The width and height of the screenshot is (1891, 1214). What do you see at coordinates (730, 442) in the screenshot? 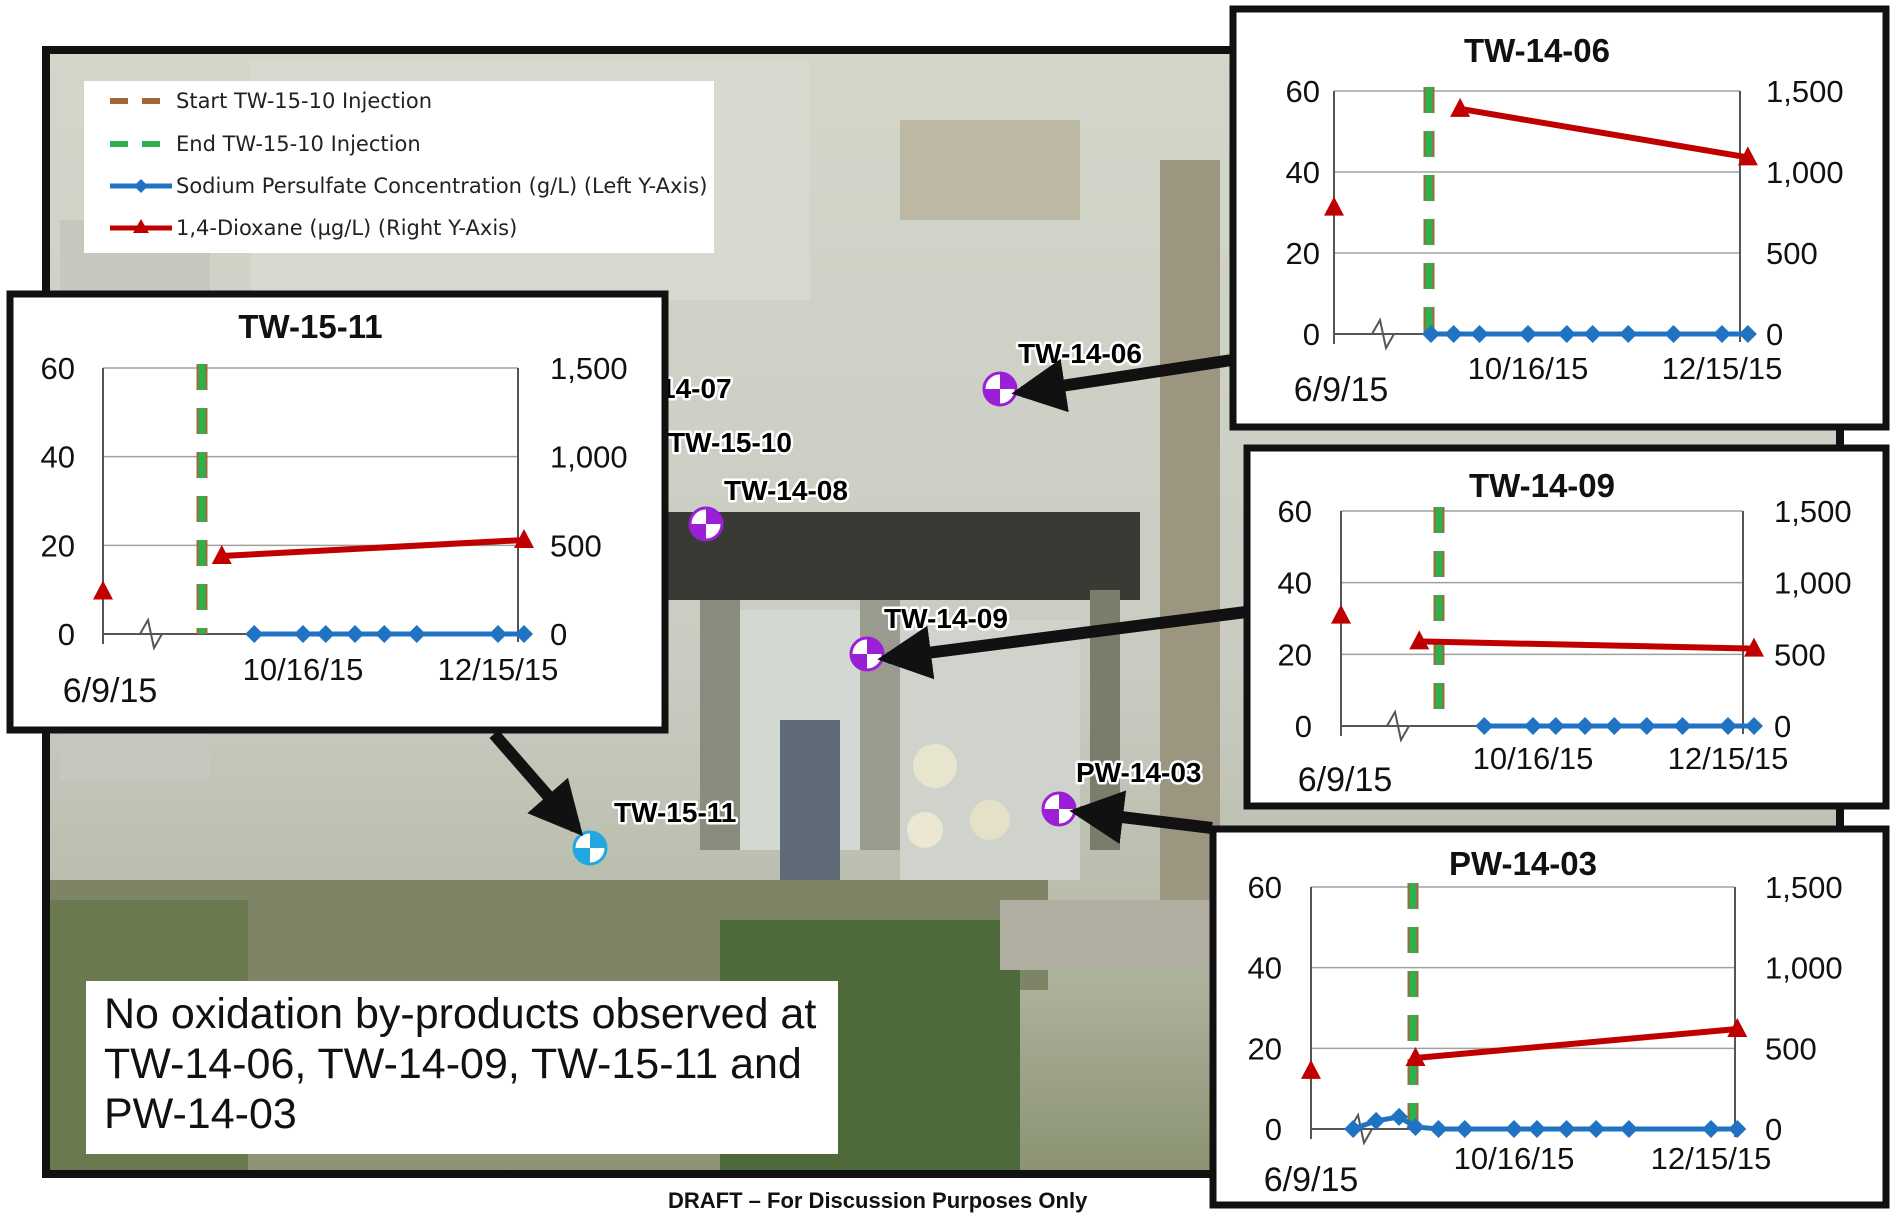
I see `well-label-tw-15-10: TW-15-10` at bounding box center [730, 442].